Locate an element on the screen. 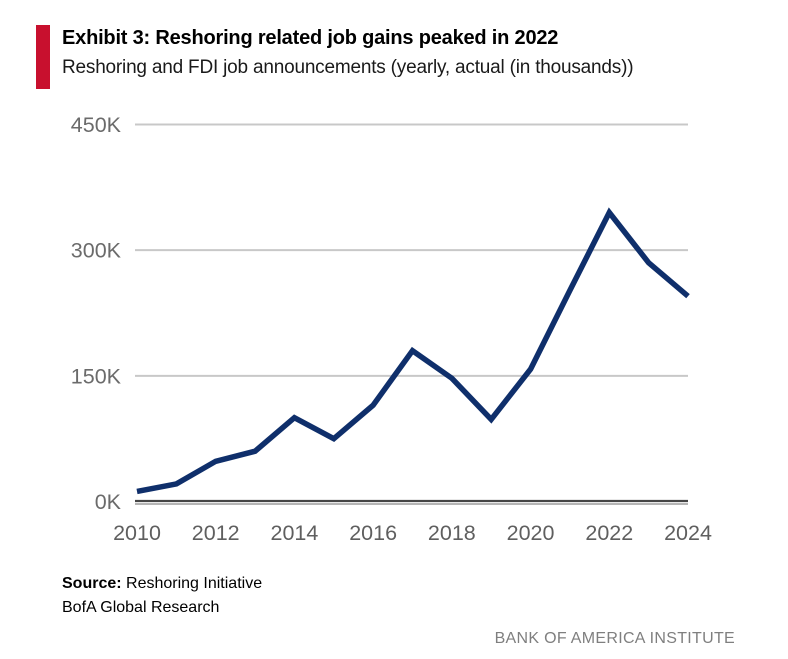 The image size is (788, 659). source-line: Source: Reshoring Initiative is located at coordinates (162, 584).